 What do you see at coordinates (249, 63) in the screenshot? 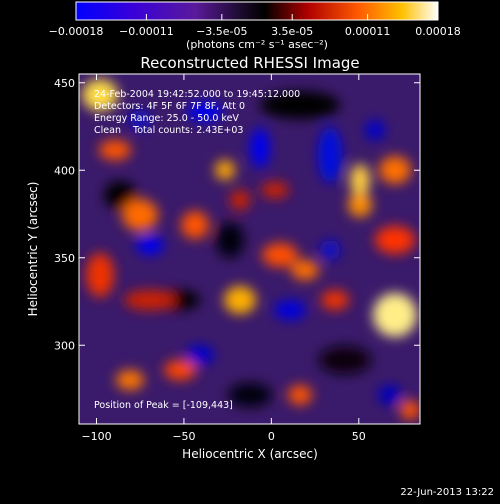
I see `chart-title: Reconstructed RHESSI Image` at bounding box center [249, 63].